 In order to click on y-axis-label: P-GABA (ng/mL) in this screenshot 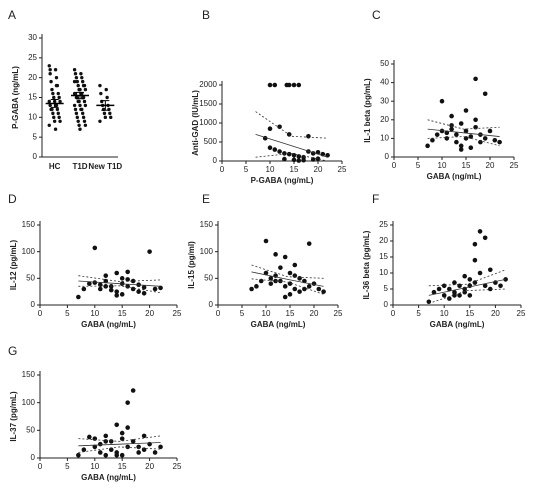, I will do `click(15, 97)`.